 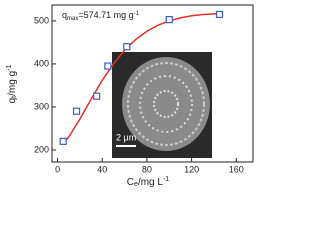 What do you see at coordinates (14, 97) in the screenshot?
I see `label-part: t` at bounding box center [14, 97].